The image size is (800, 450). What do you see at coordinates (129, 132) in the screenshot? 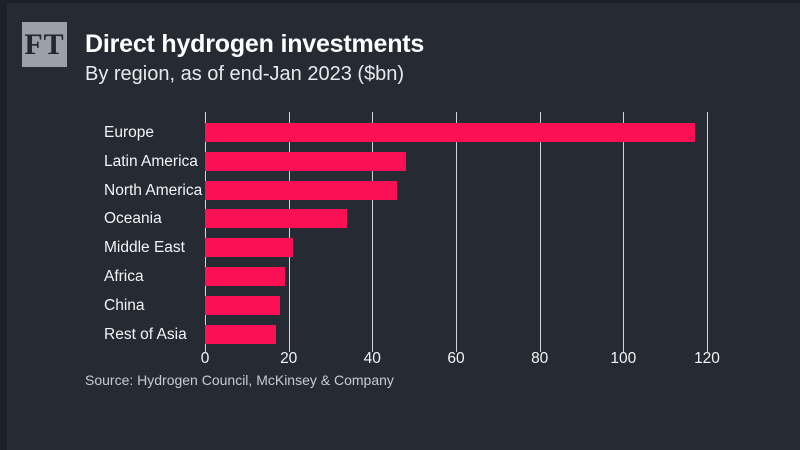
I see `category-label: Europe` at bounding box center [129, 132].